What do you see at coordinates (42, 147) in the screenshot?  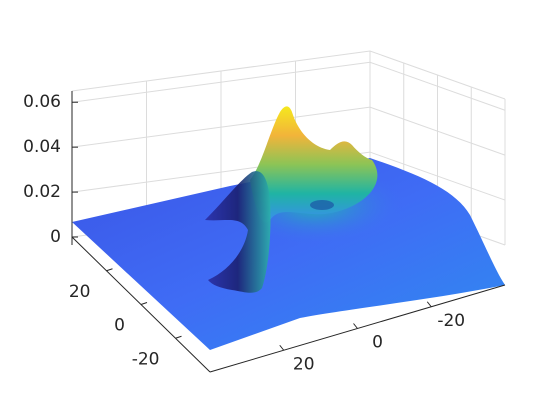 I see `z-tick-label: 0.04` at bounding box center [42, 147].